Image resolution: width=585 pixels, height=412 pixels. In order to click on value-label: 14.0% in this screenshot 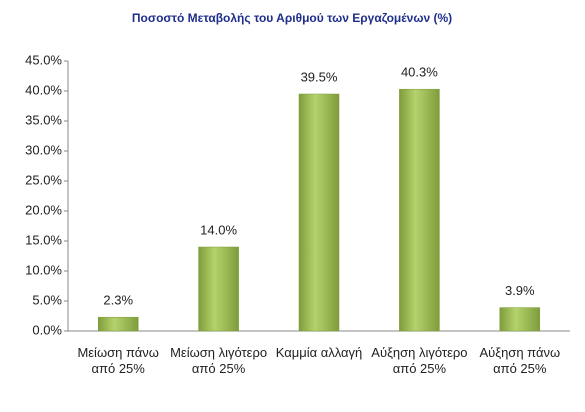, I will do `click(218, 229)`.